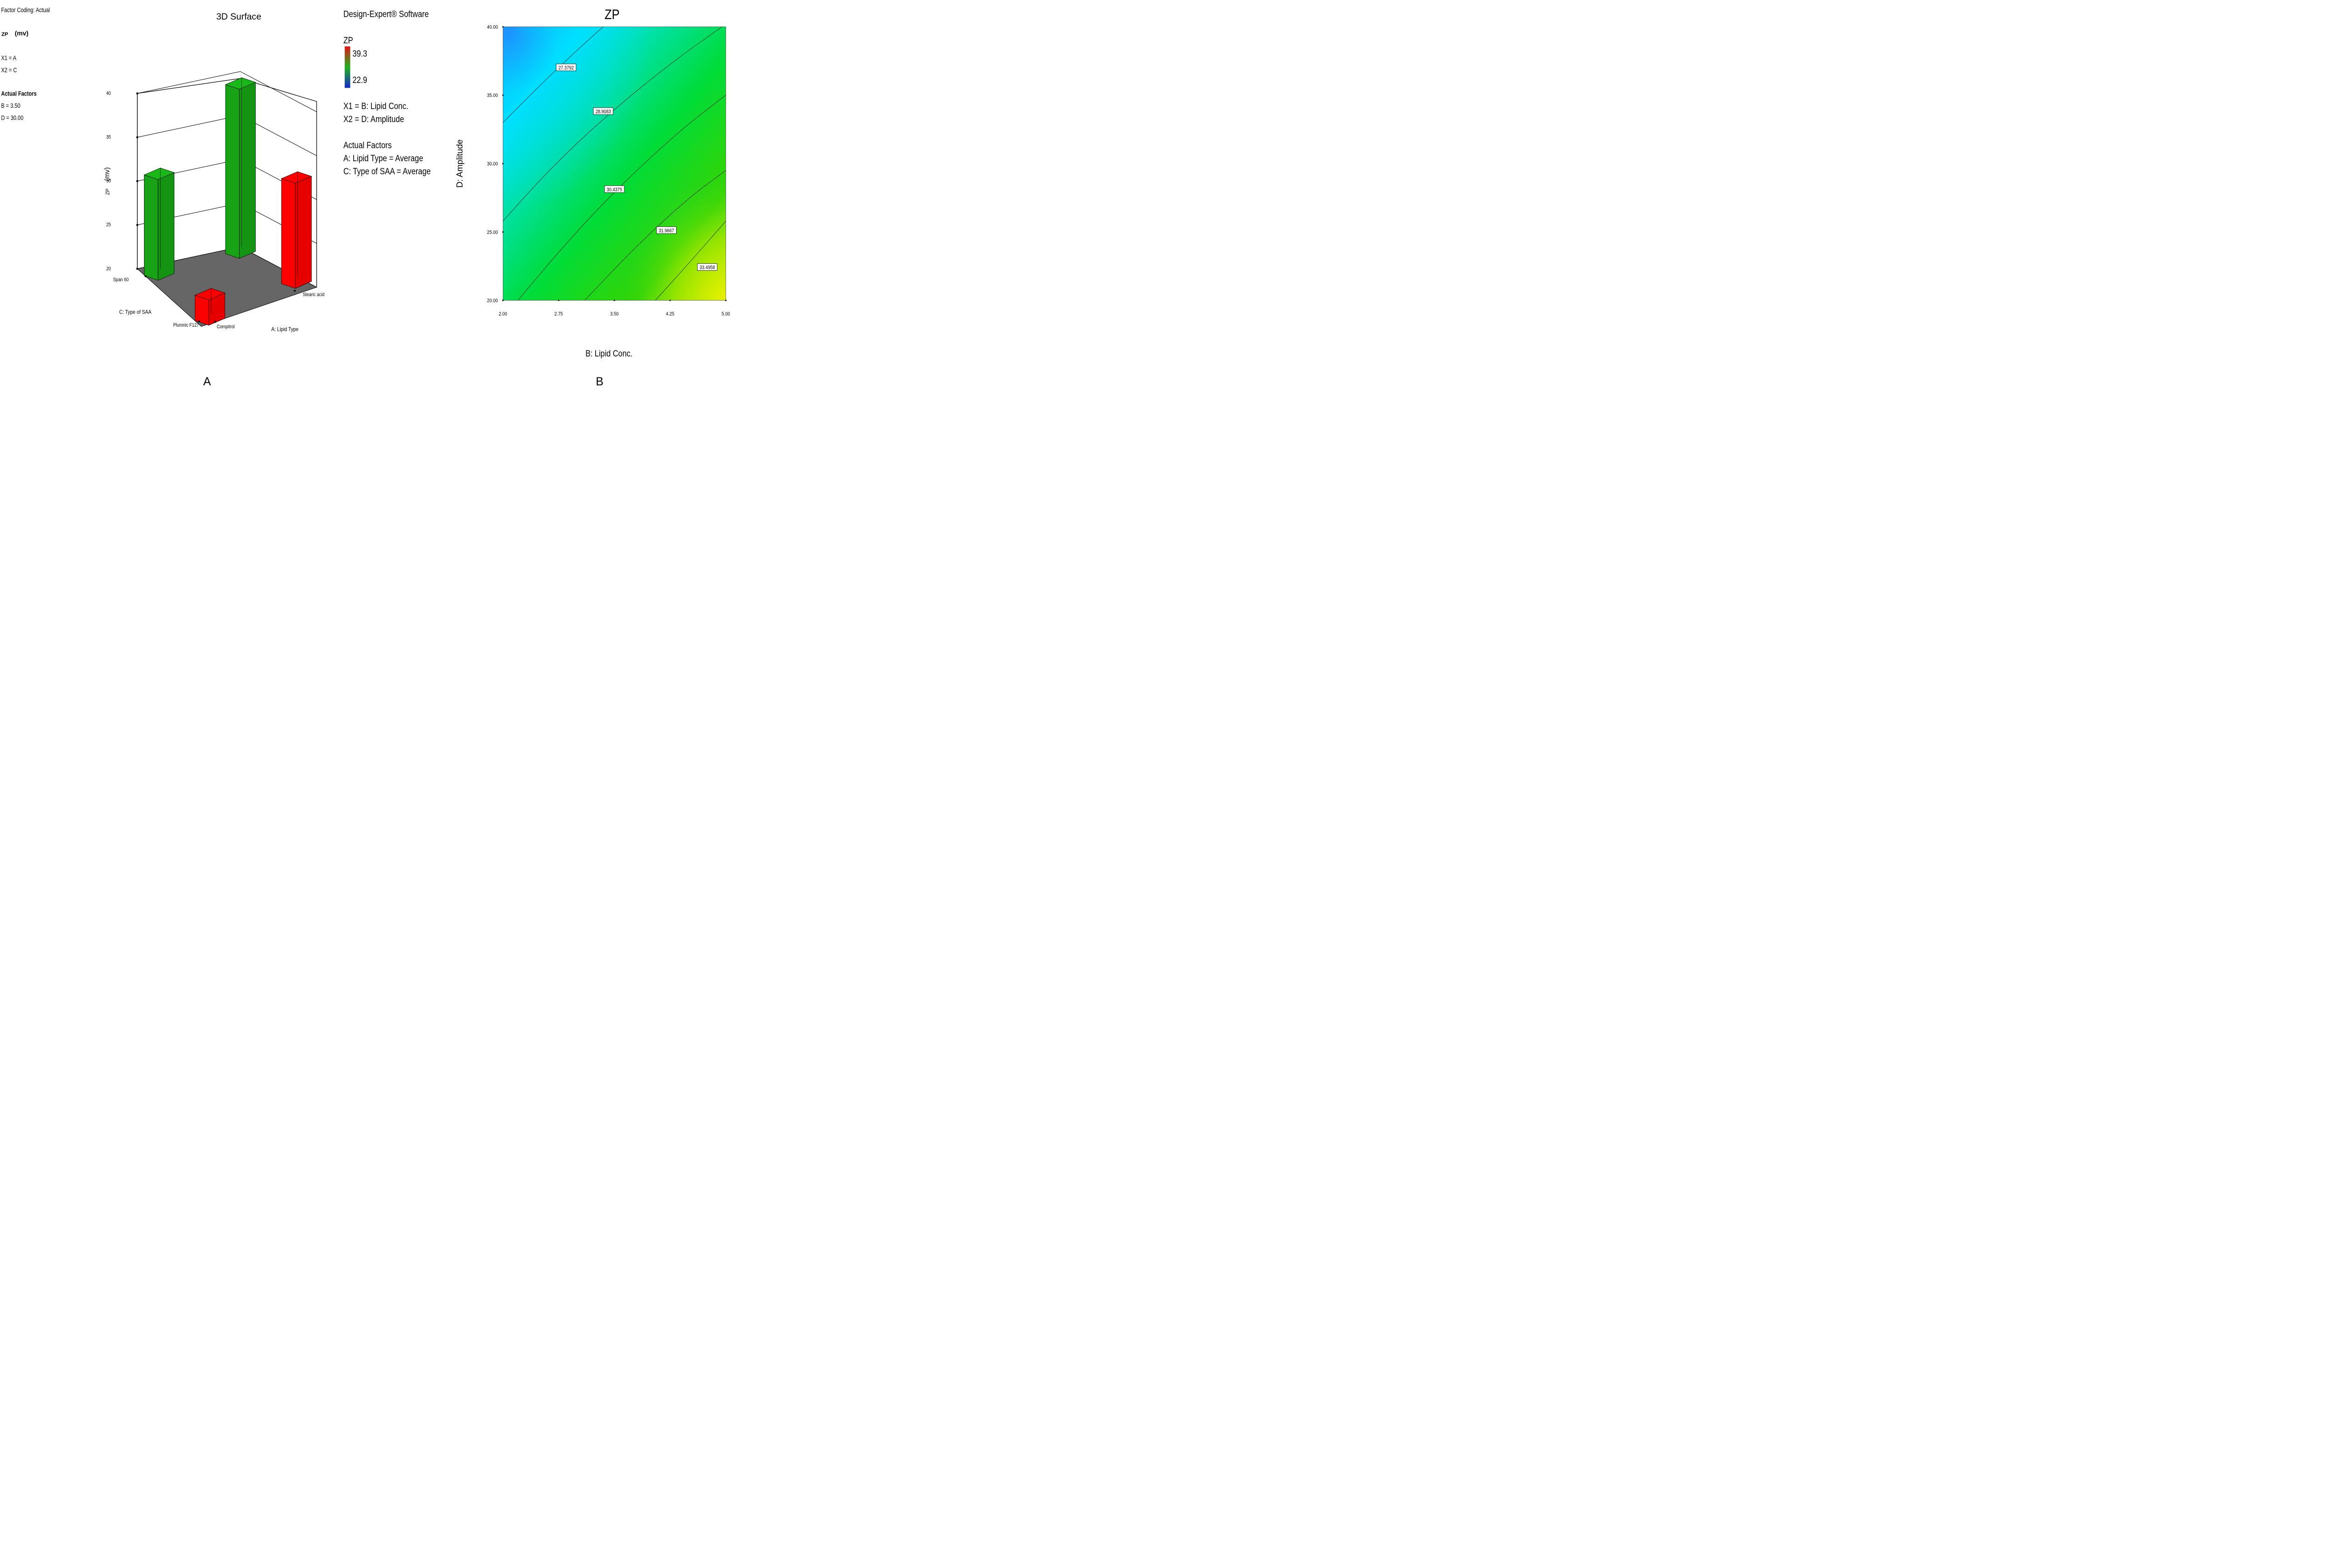 This screenshot has width=2330, height=1568. I want to click on x2-mapping: X2 = C, so click(9, 70).